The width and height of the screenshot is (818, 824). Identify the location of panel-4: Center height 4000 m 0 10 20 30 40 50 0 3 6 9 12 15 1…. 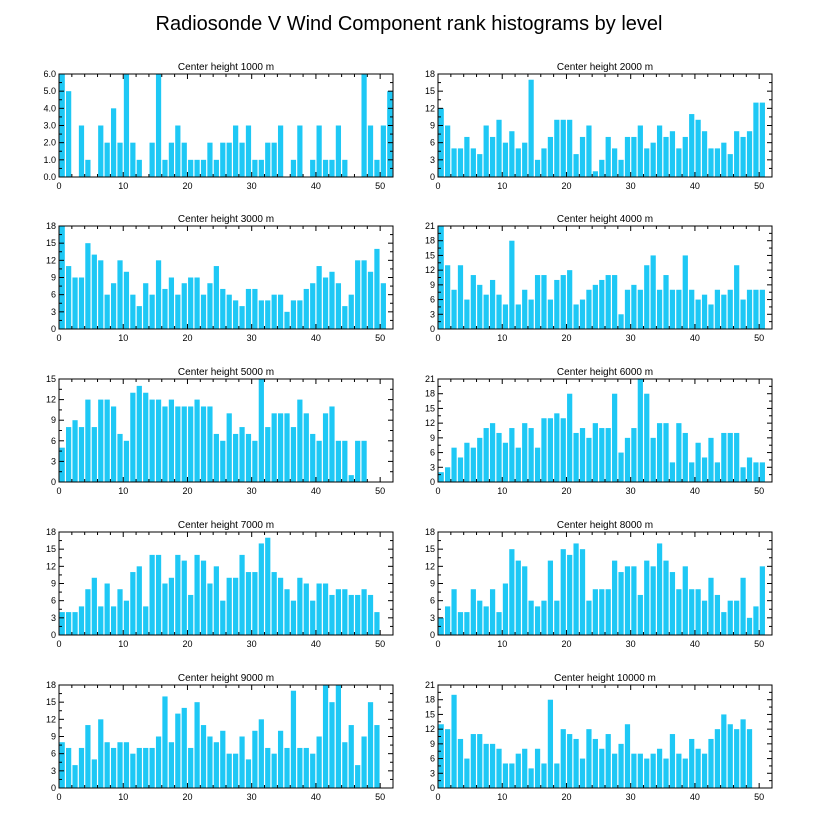
(599, 278).